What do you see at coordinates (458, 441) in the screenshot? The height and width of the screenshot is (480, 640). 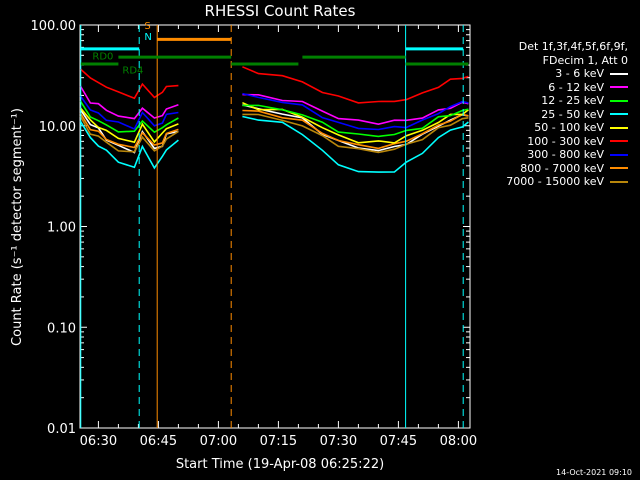 I see `x-tick-label: 08:00` at bounding box center [458, 441].